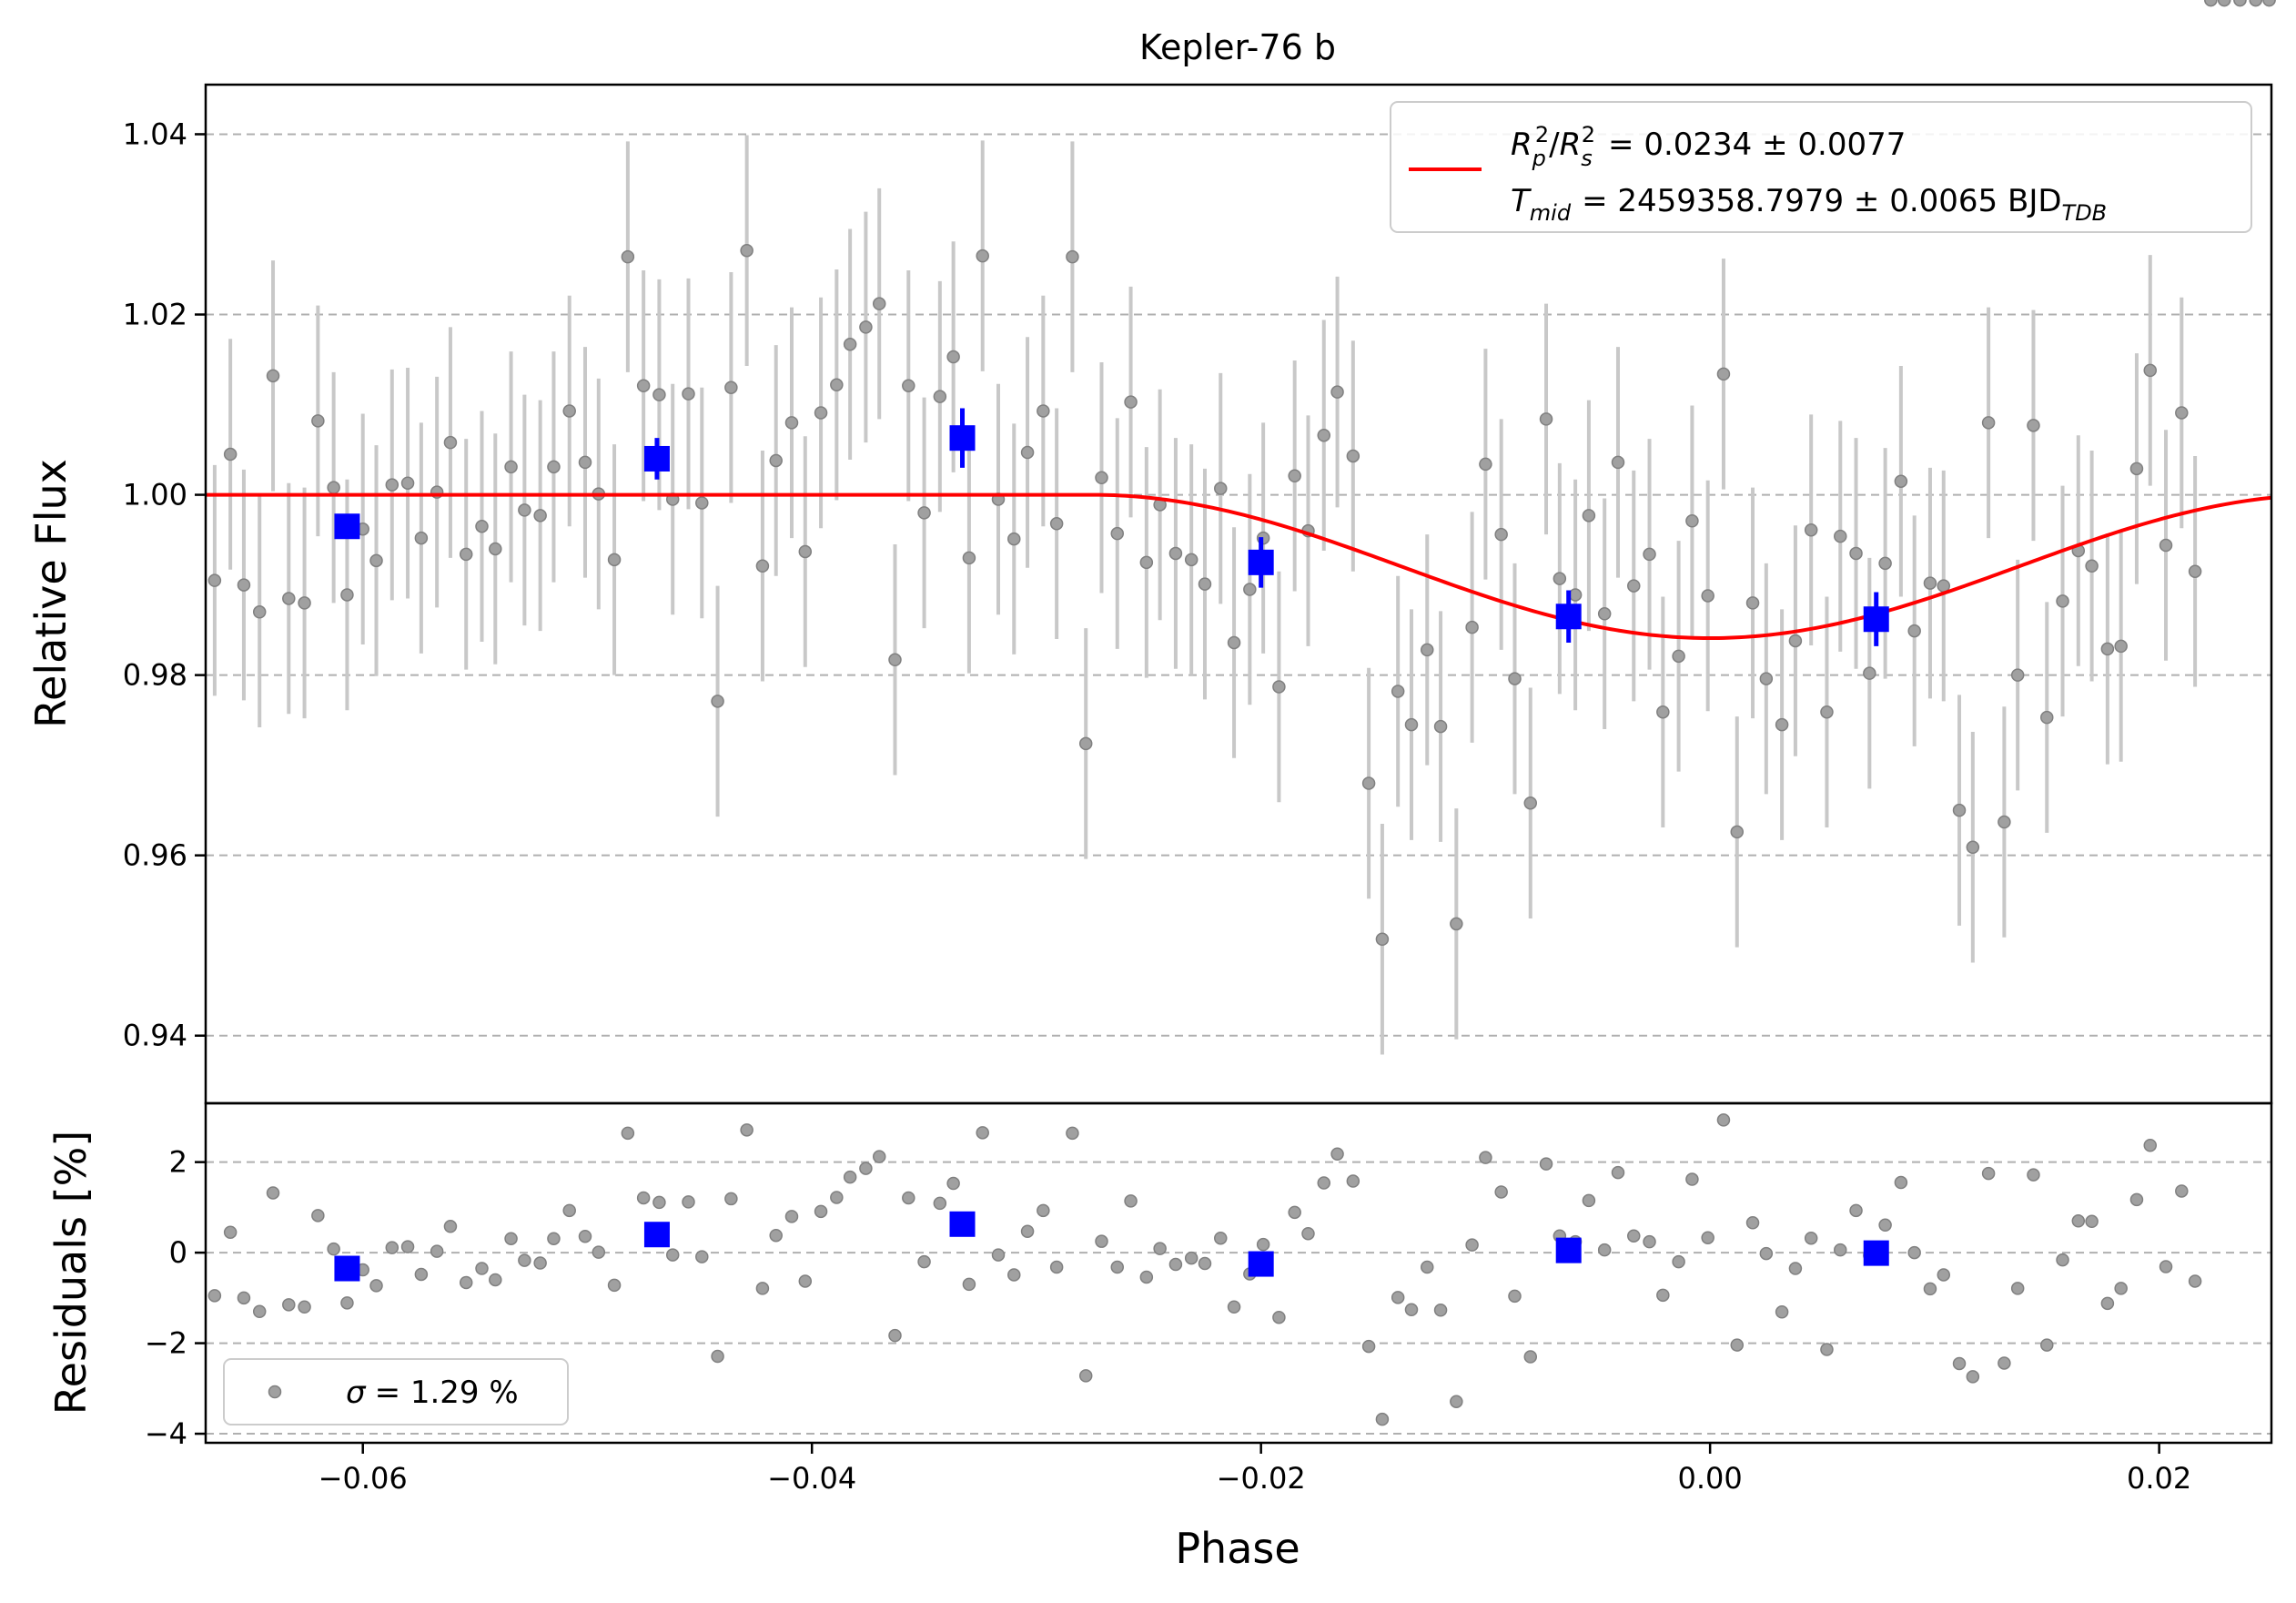  I want to click on binned-point, so click(1261, 562).